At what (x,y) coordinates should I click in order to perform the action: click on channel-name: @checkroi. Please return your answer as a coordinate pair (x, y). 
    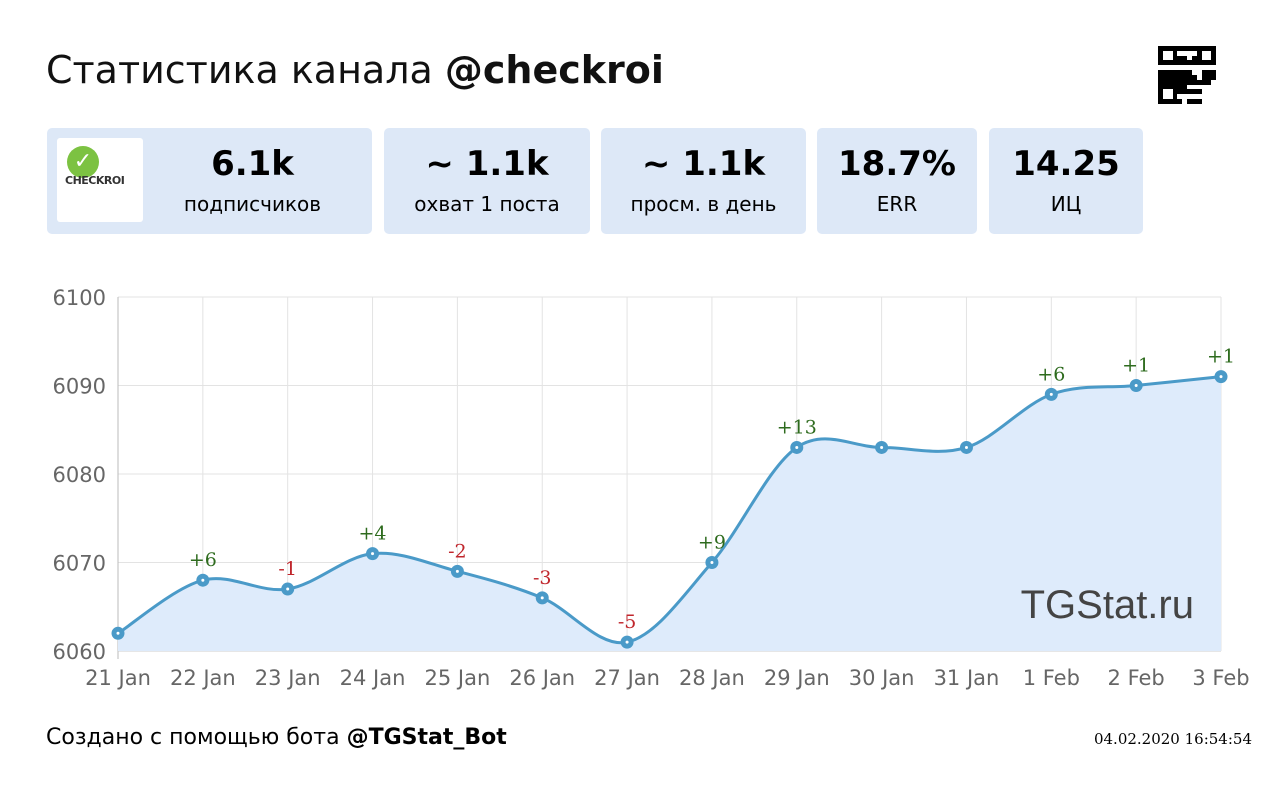
    Looking at the image, I should click on (554, 70).